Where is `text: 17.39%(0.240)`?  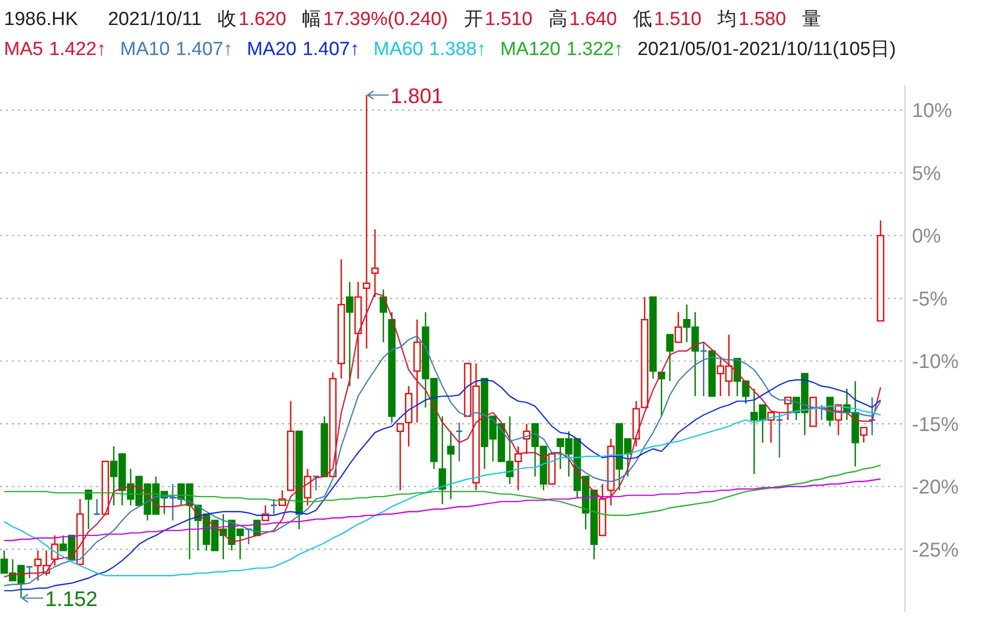
text: 17.39%(0.240) is located at coordinates (385, 19).